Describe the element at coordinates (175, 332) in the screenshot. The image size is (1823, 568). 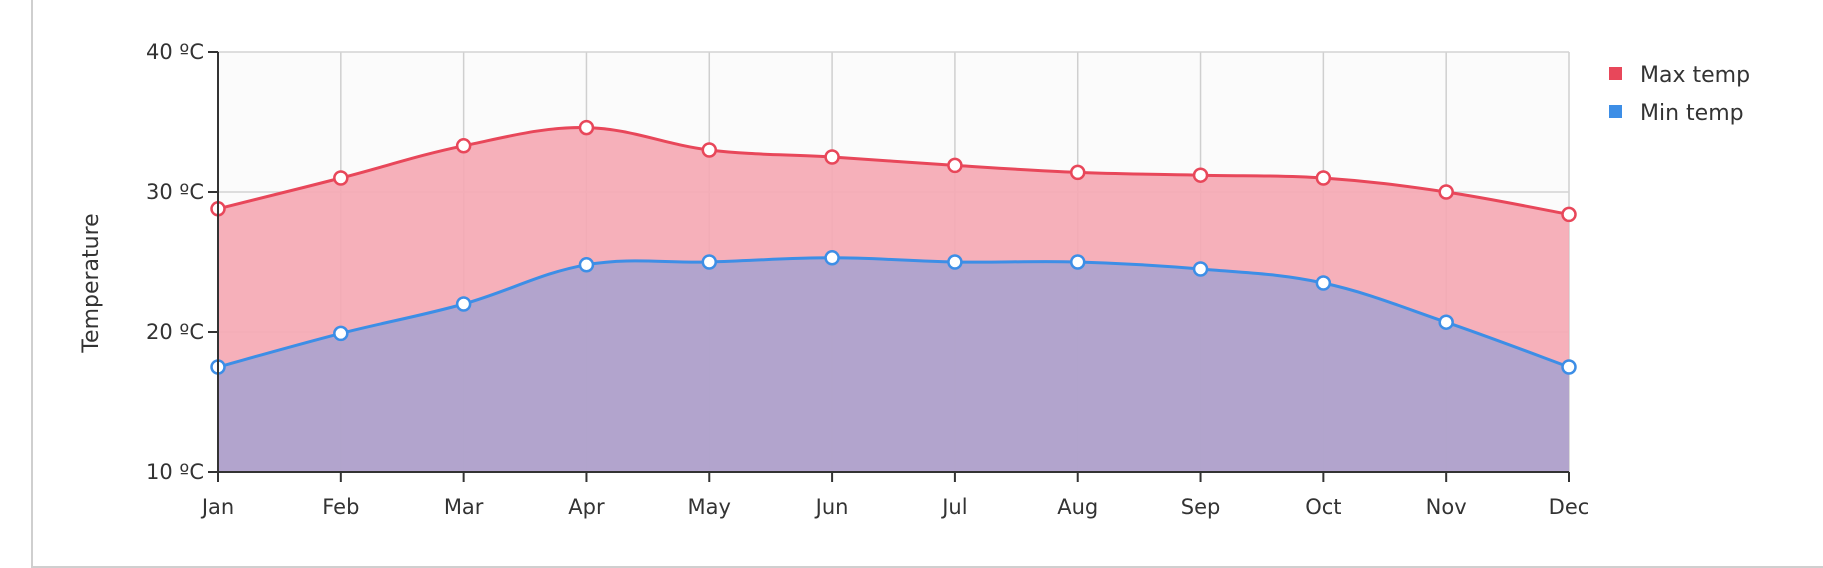
I see `y-tick-label: 20 ºC` at that location.